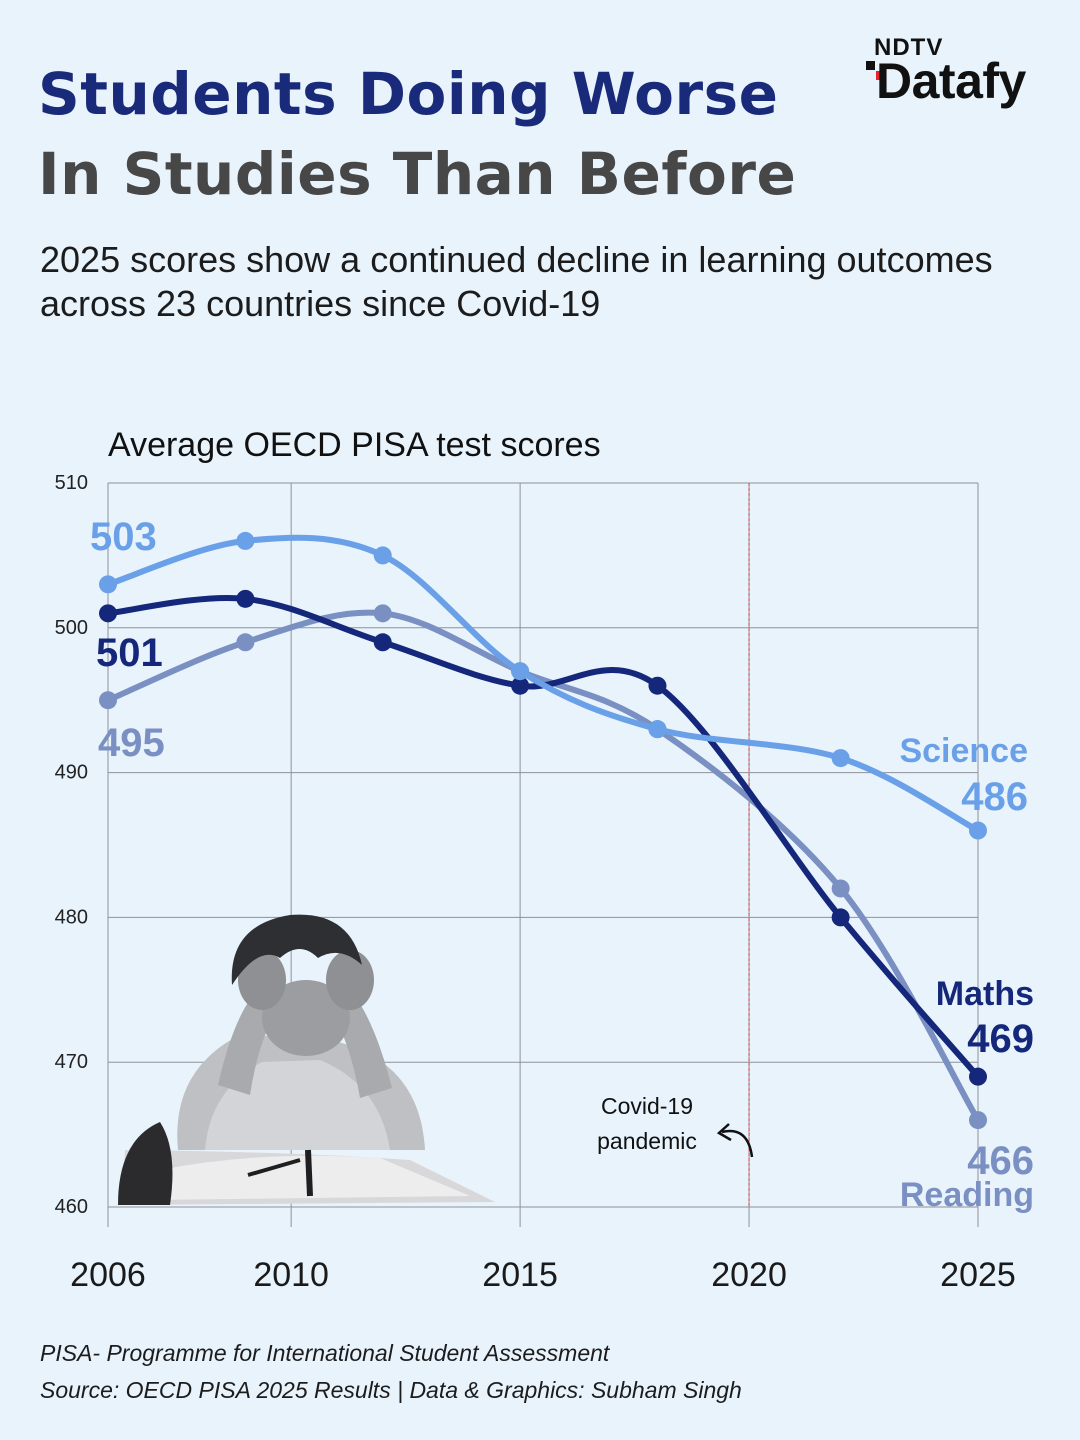 The width and height of the screenshot is (1080, 1440). Describe the element at coordinates (71, 628) in the screenshot. I see `y-tick-label-500: 500` at that location.